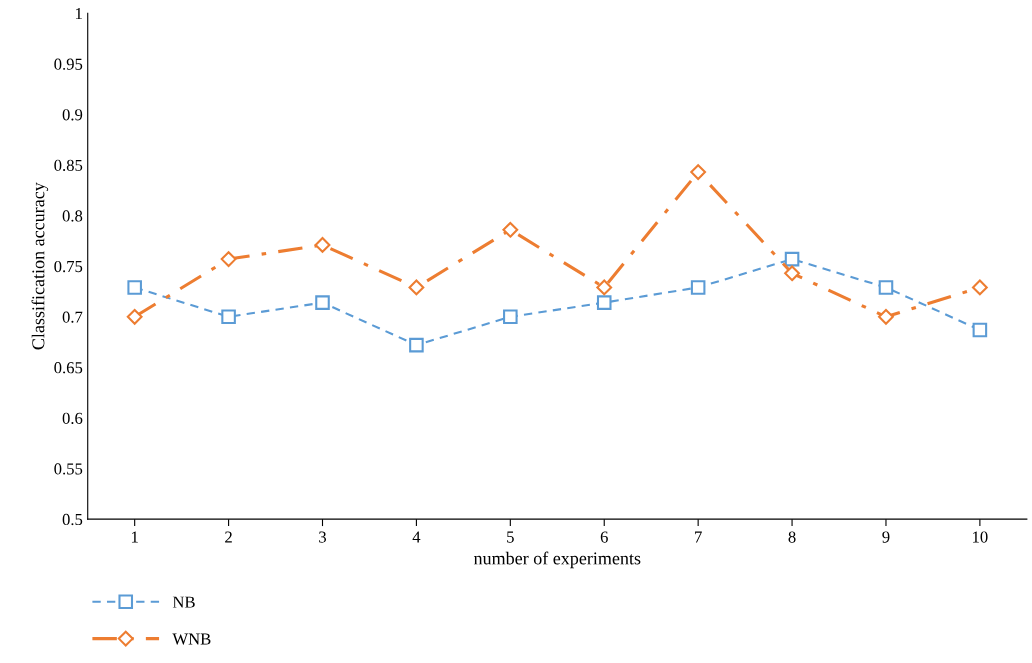  What do you see at coordinates (40, 266) in the screenshot?
I see `y-axis-title: Classification accuracy` at bounding box center [40, 266].